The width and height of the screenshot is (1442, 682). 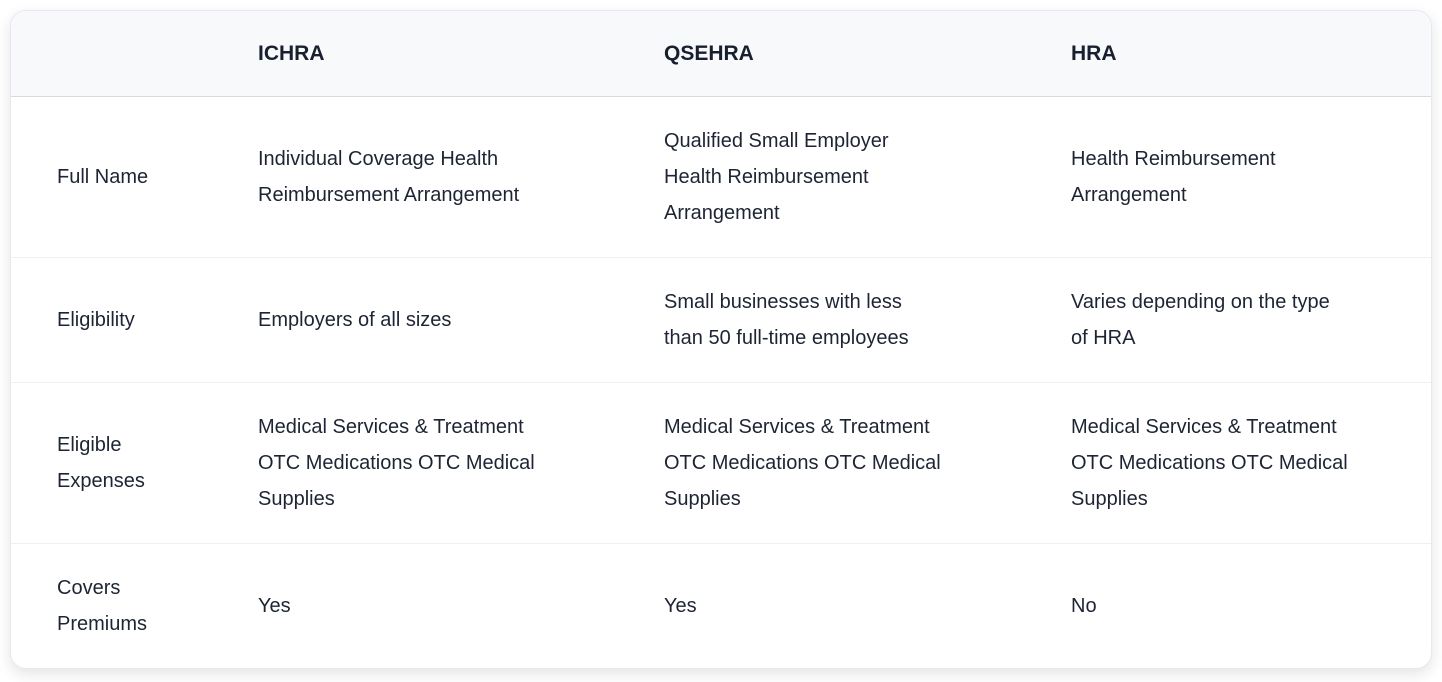 What do you see at coordinates (102, 606) in the screenshot?
I see `row-label-covers-premiums: Covers Premiums` at bounding box center [102, 606].